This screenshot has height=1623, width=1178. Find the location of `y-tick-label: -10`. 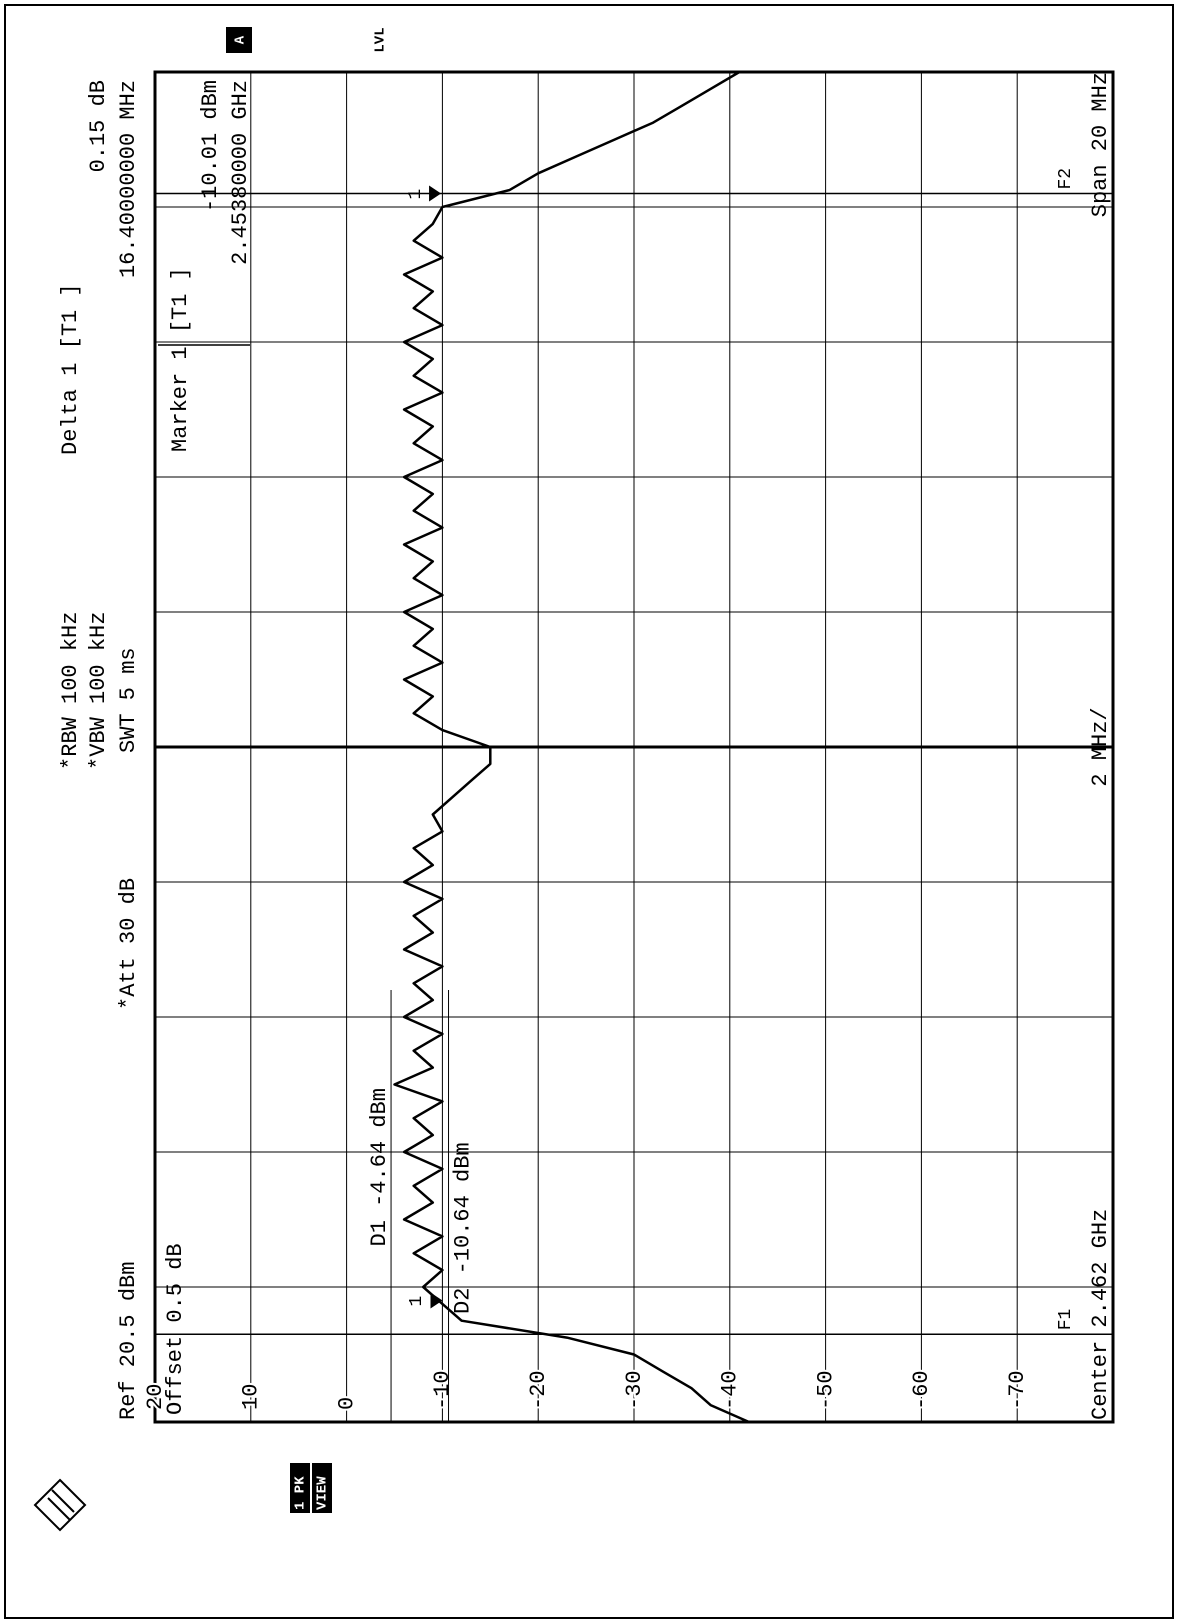

y-tick-label: -10 is located at coordinates (442, 1390).